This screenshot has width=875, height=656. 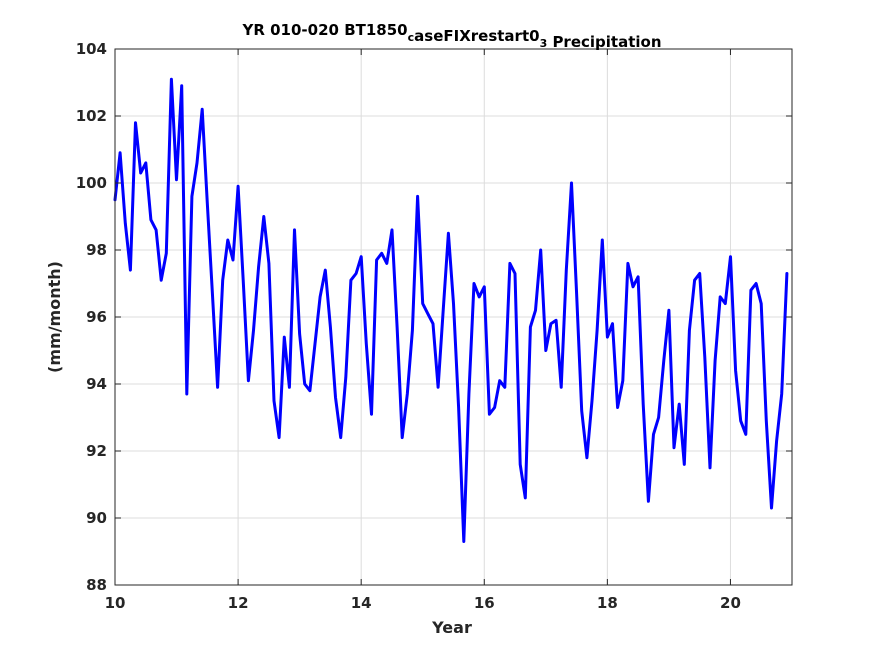 I want to click on y-tick-label: 90, so click(x=96, y=518).